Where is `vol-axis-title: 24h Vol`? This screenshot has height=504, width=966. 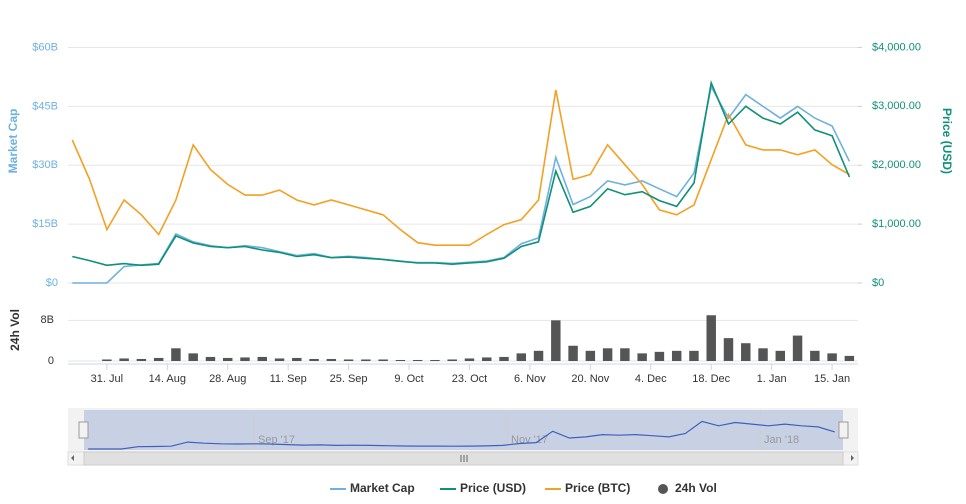 vol-axis-title: 24h Vol is located at coordinates (15, 330).